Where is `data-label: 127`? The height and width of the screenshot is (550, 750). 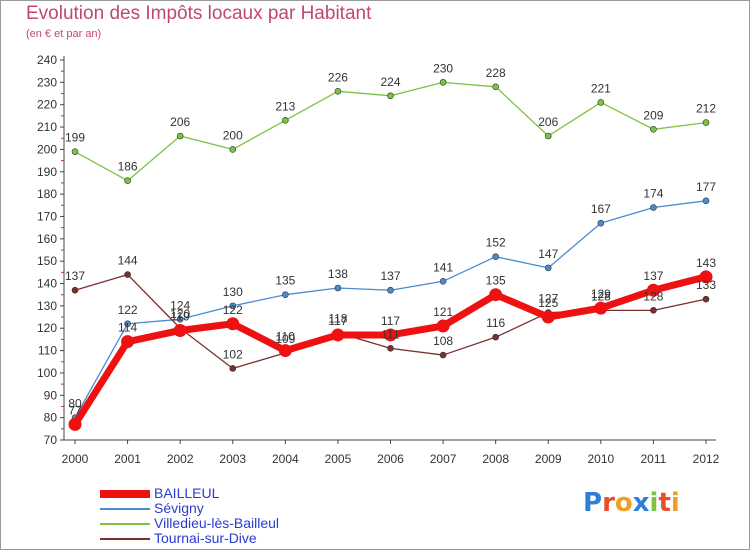
data-label: 127 is located at coordinates (548, 299).